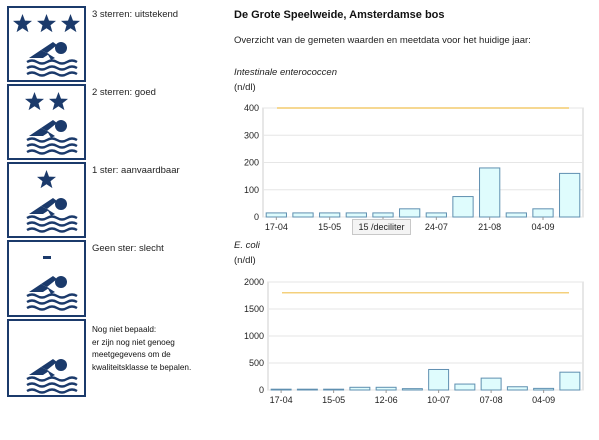 Image resolution: width=599 pixels, height=440 pixels. What do you see at coordinates (438, 400) in the screenshot?
I see `x-tick-label: 10-07` at bounding box center [438, 400].